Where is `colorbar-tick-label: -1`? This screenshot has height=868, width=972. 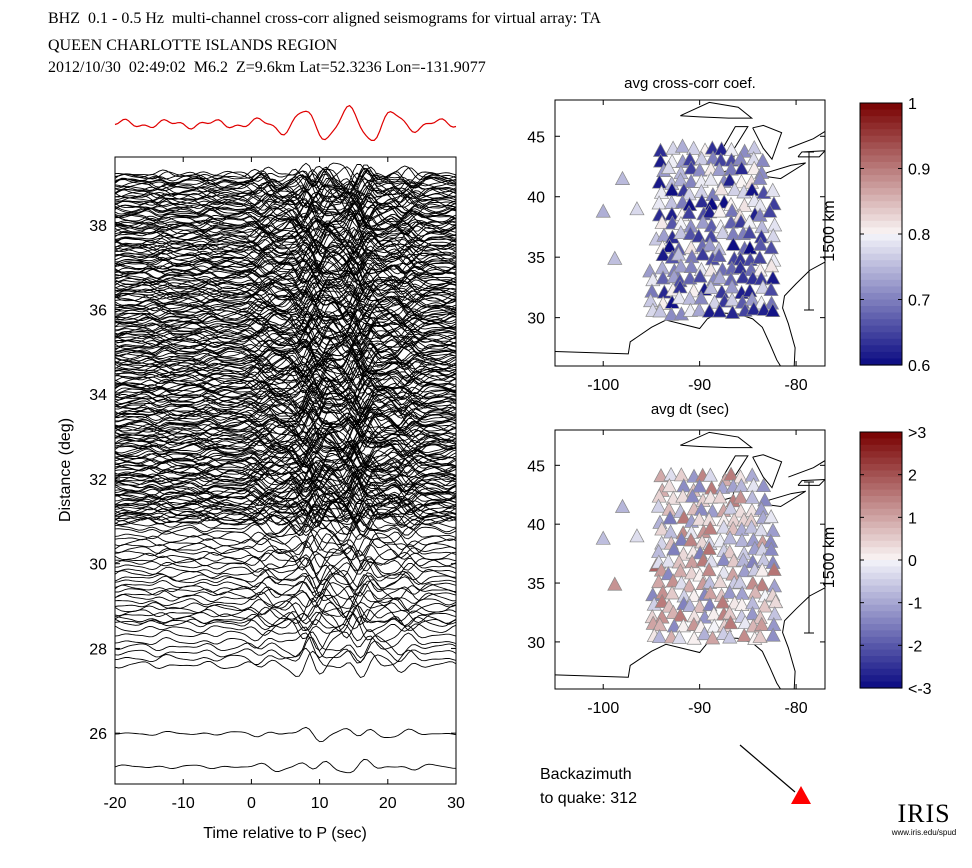
colorbar-tick-label: -1 is located at coordinates (915, 604).